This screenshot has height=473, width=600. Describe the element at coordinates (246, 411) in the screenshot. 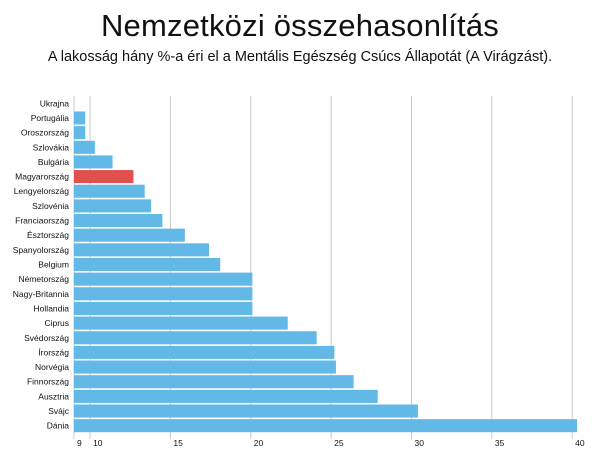

I see `bar-svájc` at that location.